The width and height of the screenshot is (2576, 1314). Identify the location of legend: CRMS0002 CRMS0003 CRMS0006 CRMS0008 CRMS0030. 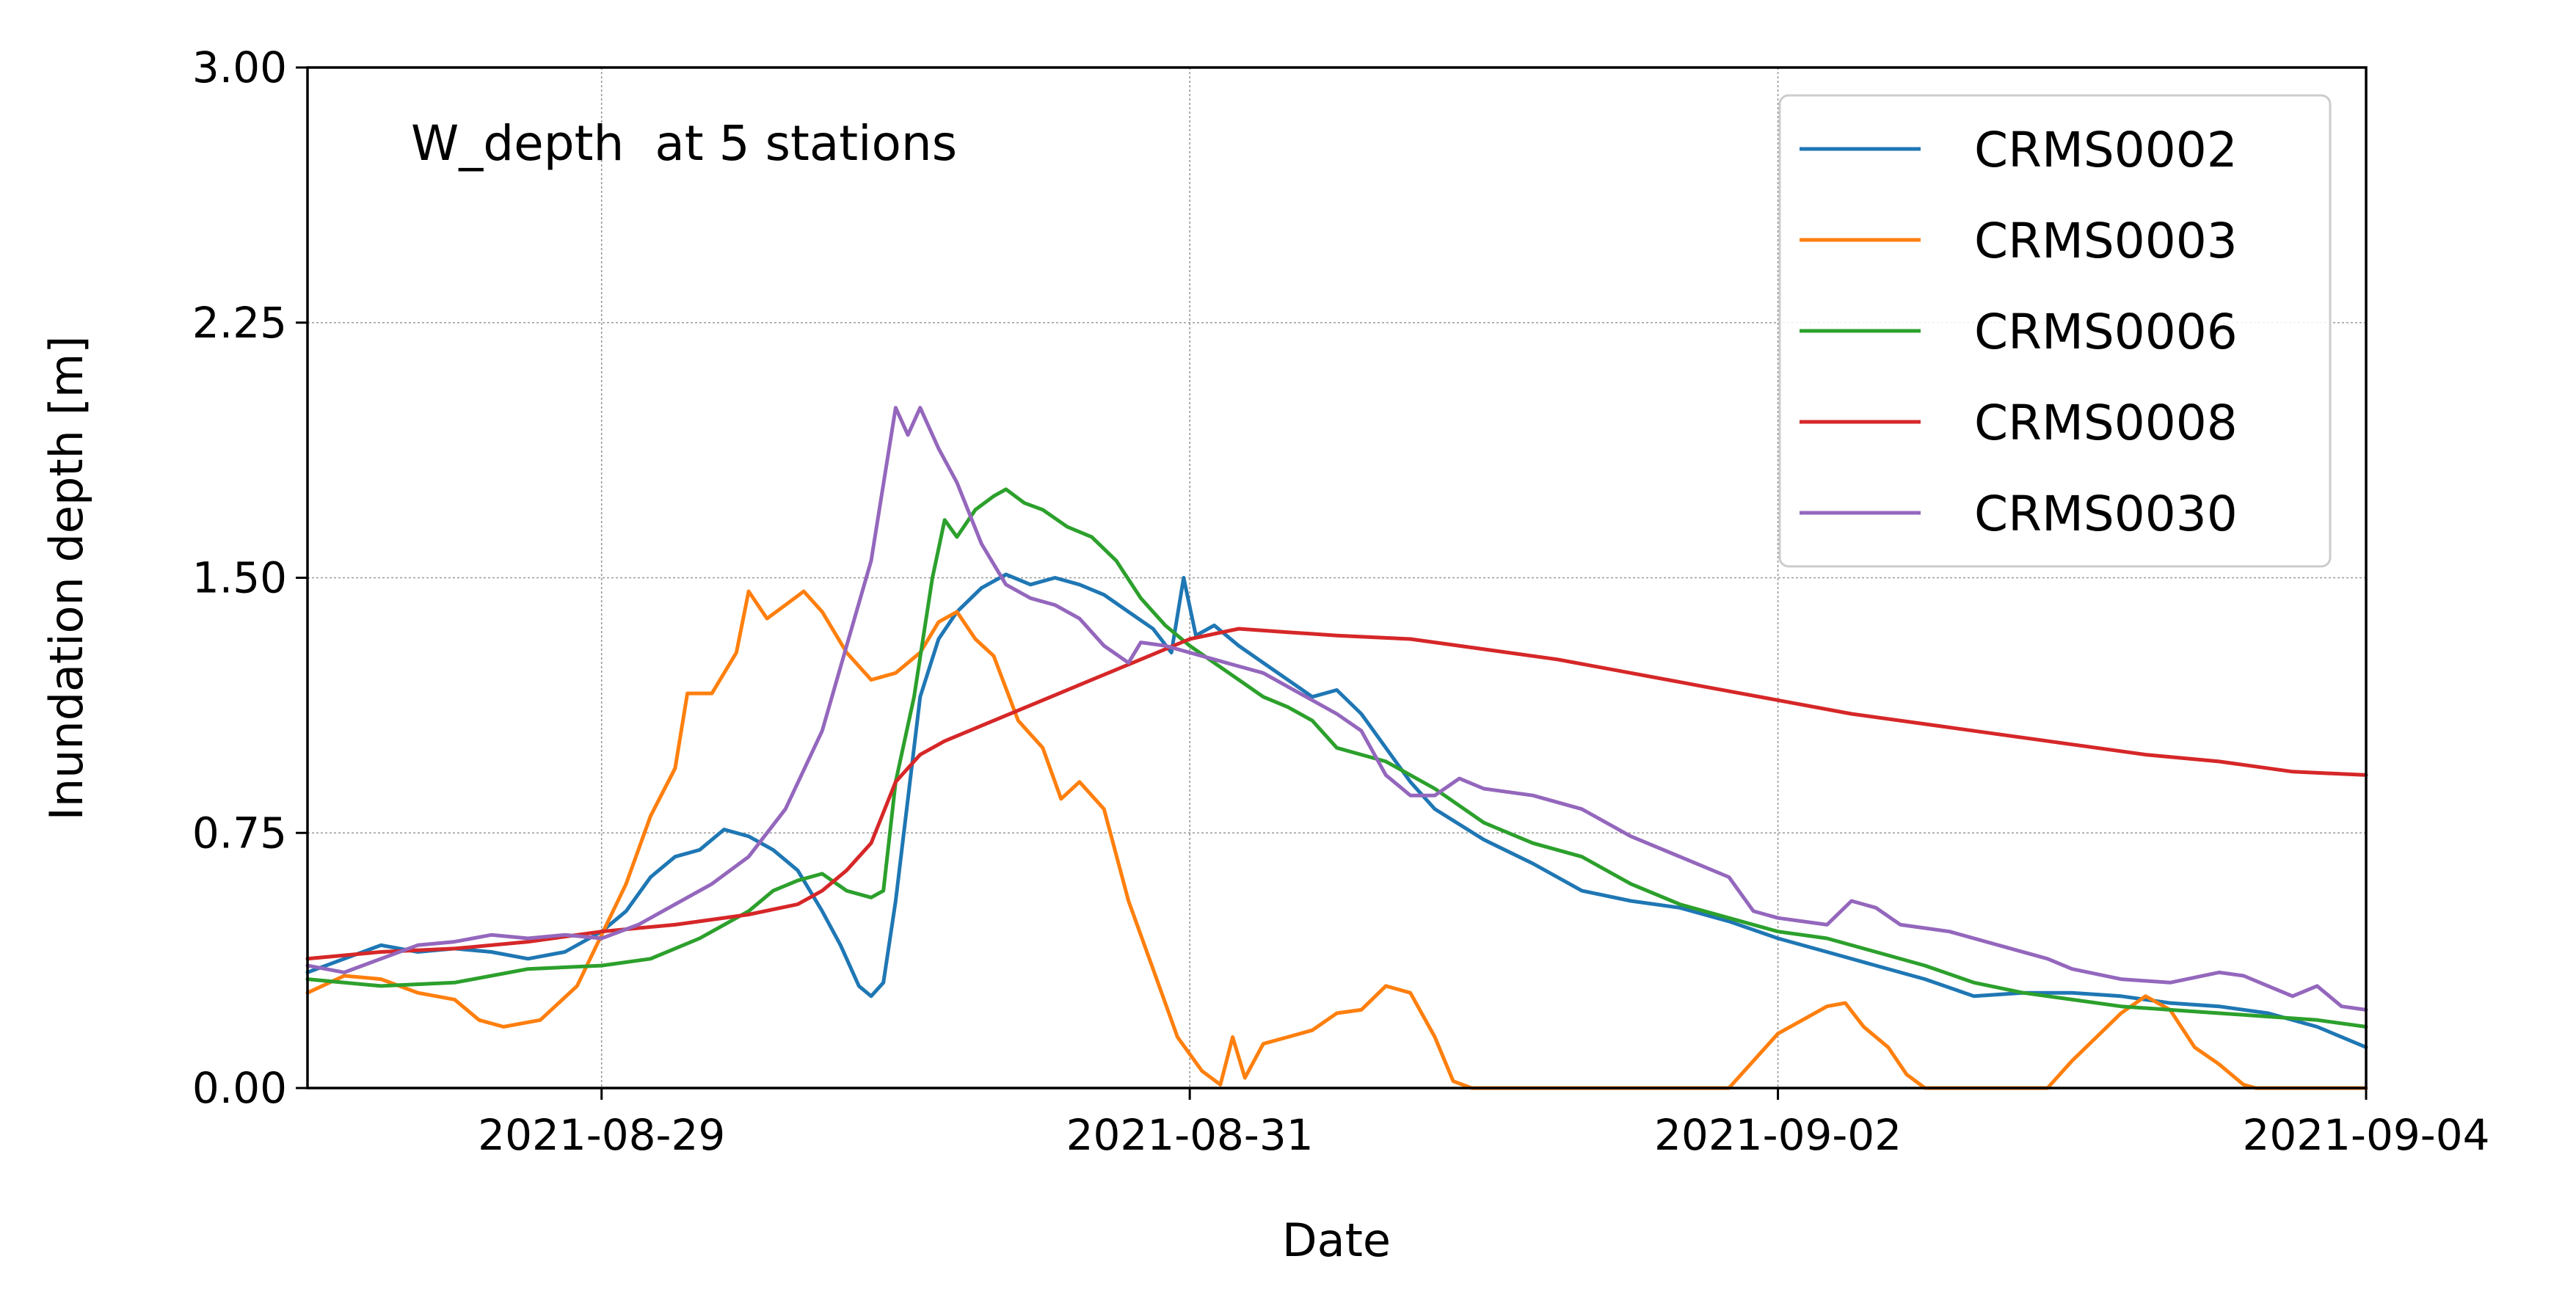
(2055, 331).